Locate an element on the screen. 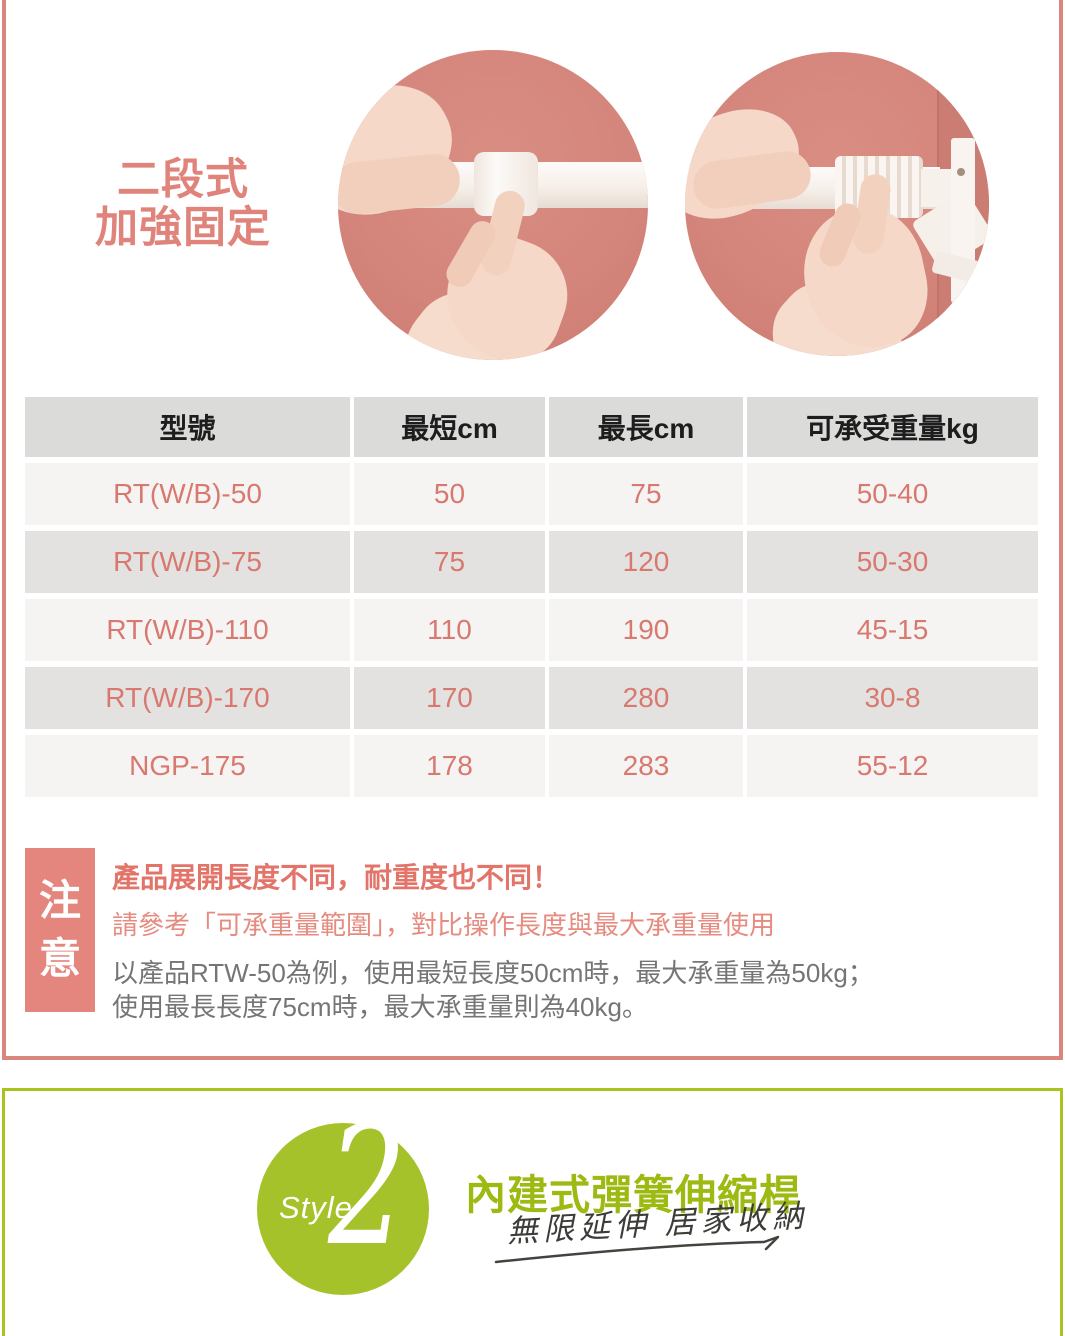  spec-cell: RT(W/B)-170 is located at coordinates (187, 698).